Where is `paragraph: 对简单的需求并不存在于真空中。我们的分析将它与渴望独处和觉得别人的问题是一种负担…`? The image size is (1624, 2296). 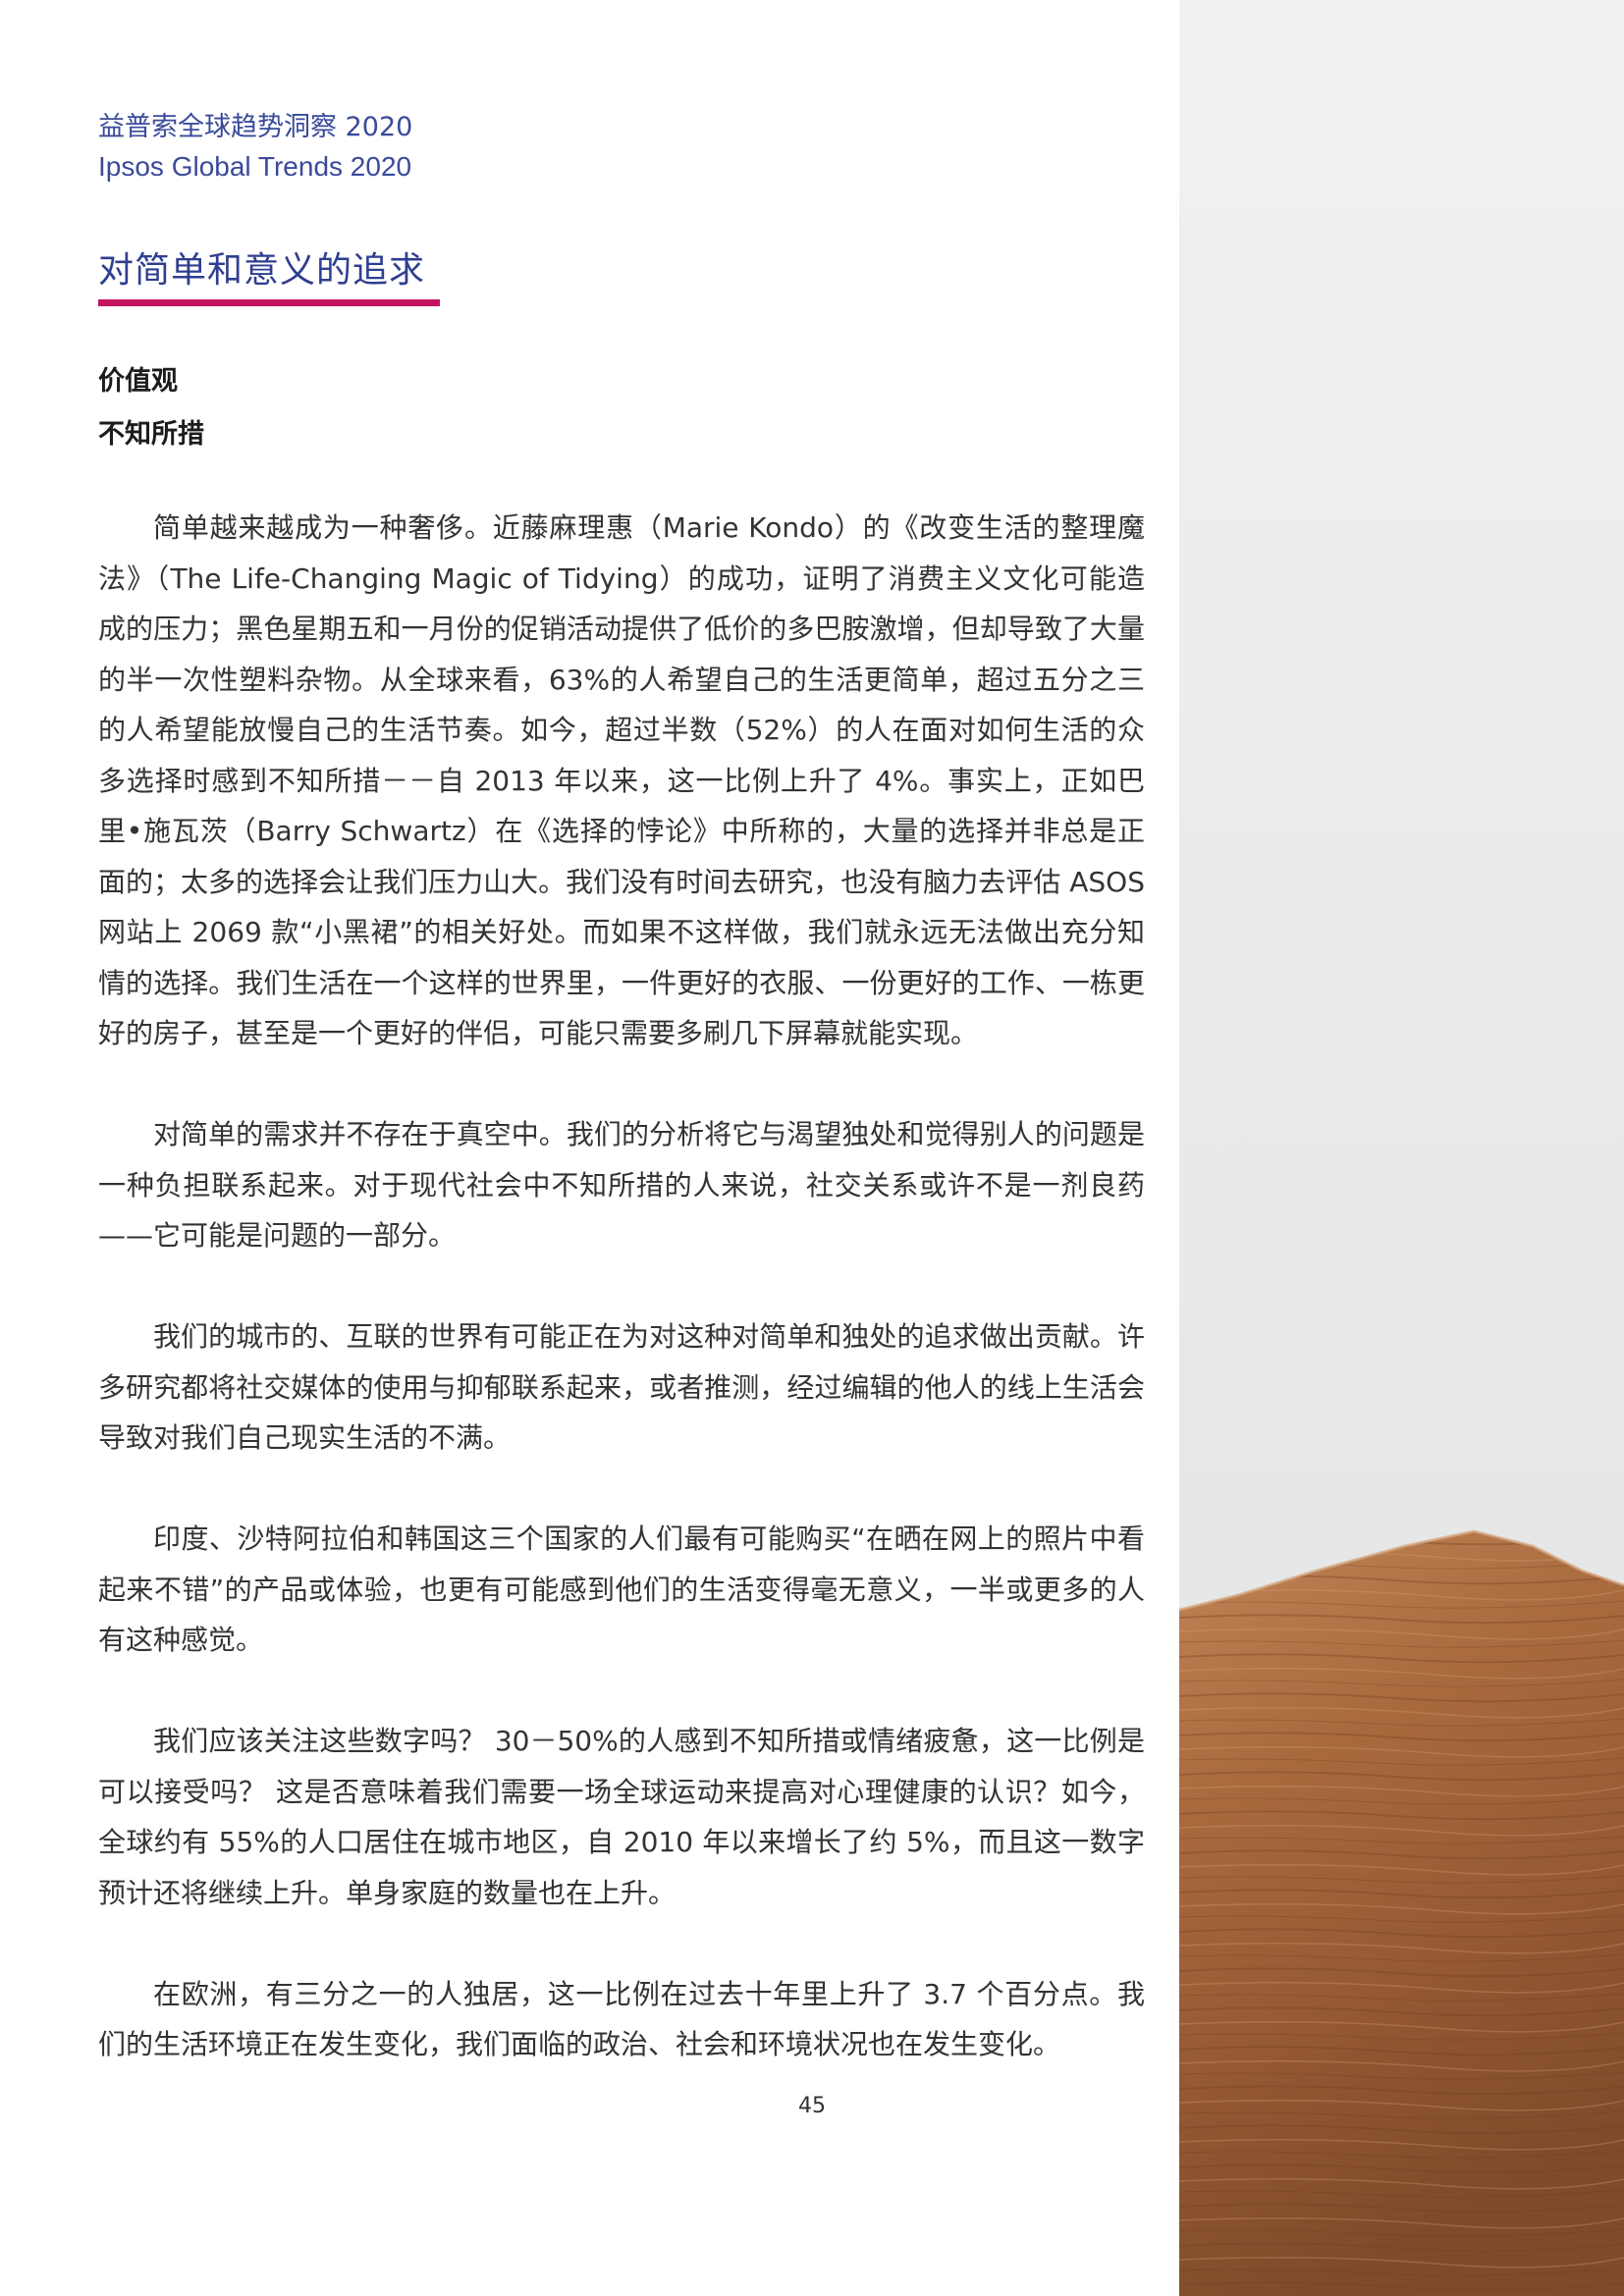
paragraph: 对简单的需求并不存在于真空中。我们的分析将它与渴望独处和觉得别人的问题是一种负担… is located at coordinates (621, 1185).